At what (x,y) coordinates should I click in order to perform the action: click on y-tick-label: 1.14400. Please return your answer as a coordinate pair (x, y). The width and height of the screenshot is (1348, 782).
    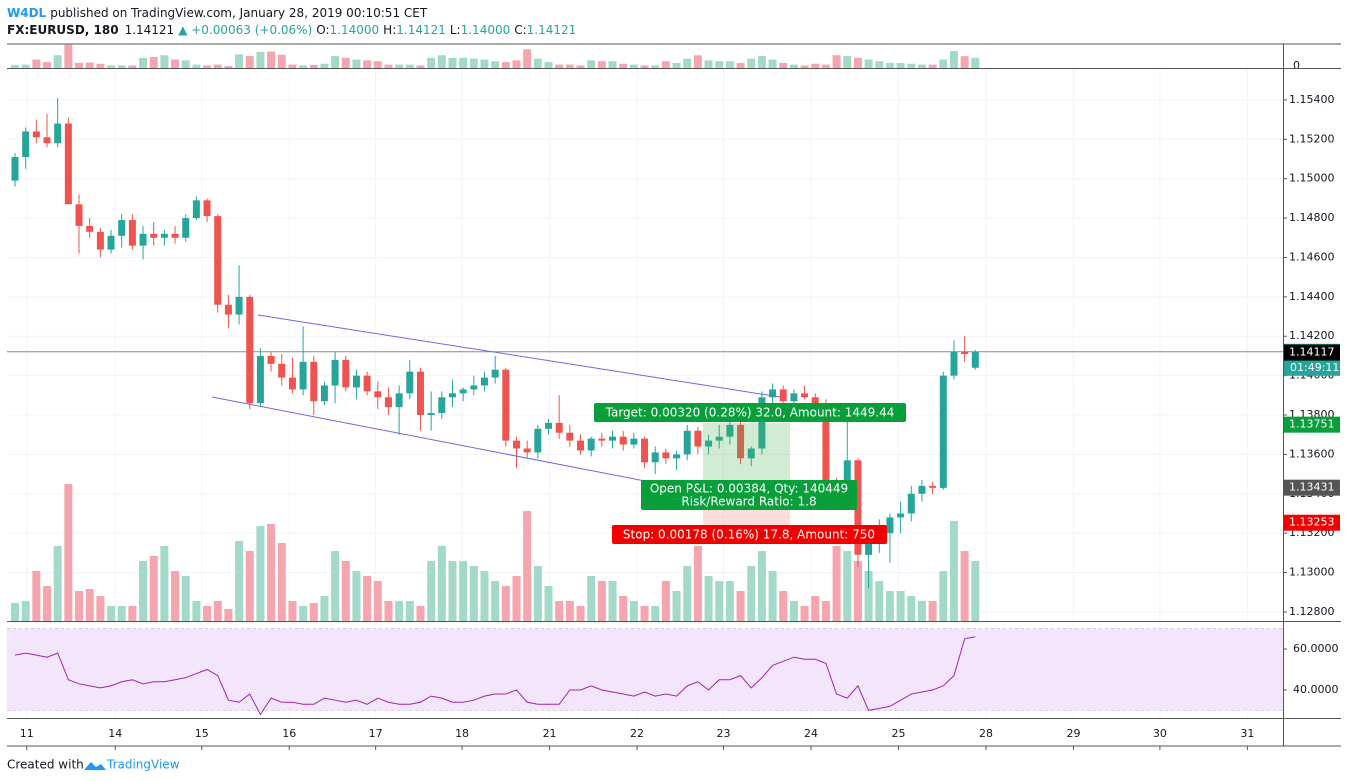
    Looking at the image, I should click on (1312, 296).